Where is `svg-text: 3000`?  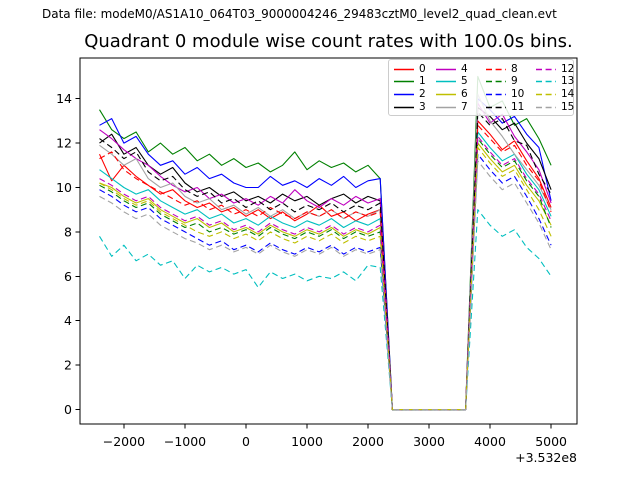
svg-text: 3000 is located at coordinates (429, 441).